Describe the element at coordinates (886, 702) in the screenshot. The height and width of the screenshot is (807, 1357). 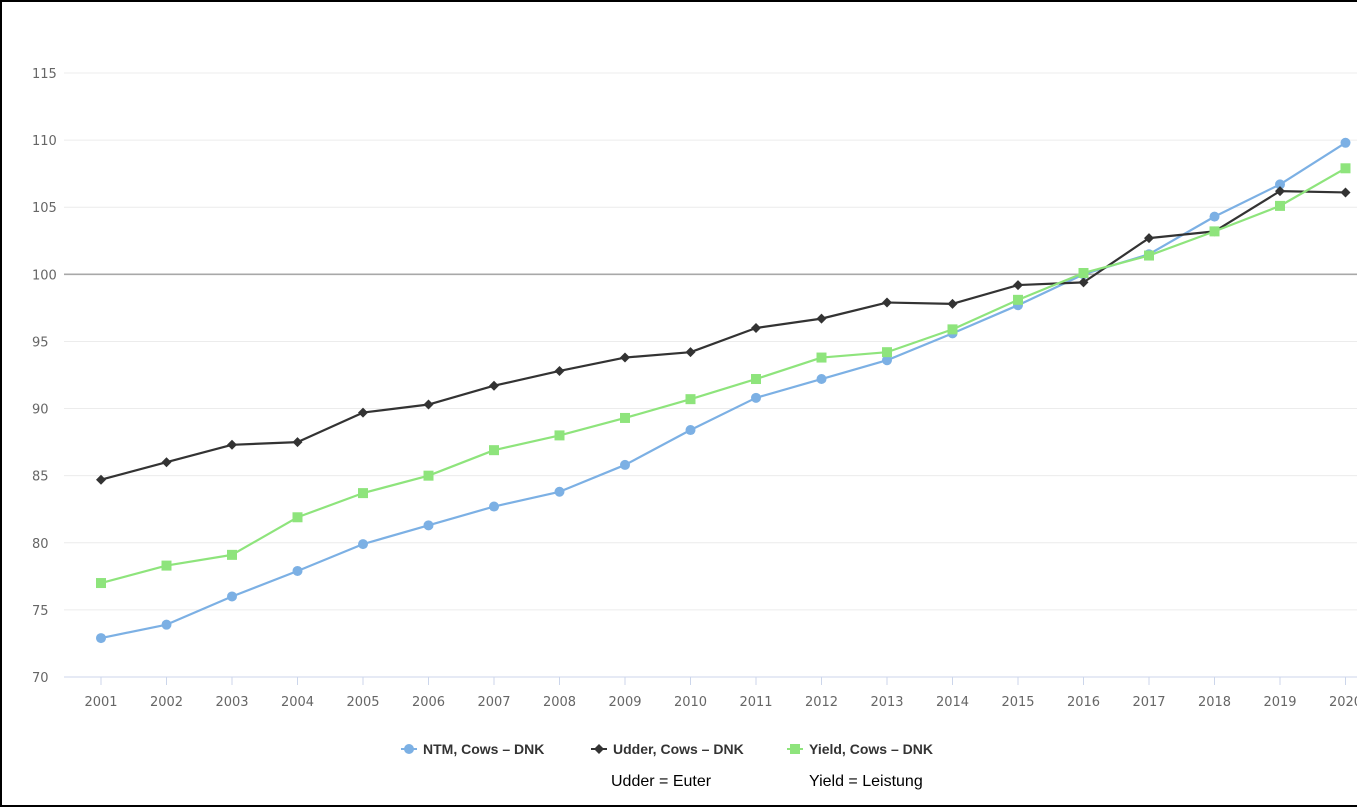
I see `x-tick-label: 2013` at that location.